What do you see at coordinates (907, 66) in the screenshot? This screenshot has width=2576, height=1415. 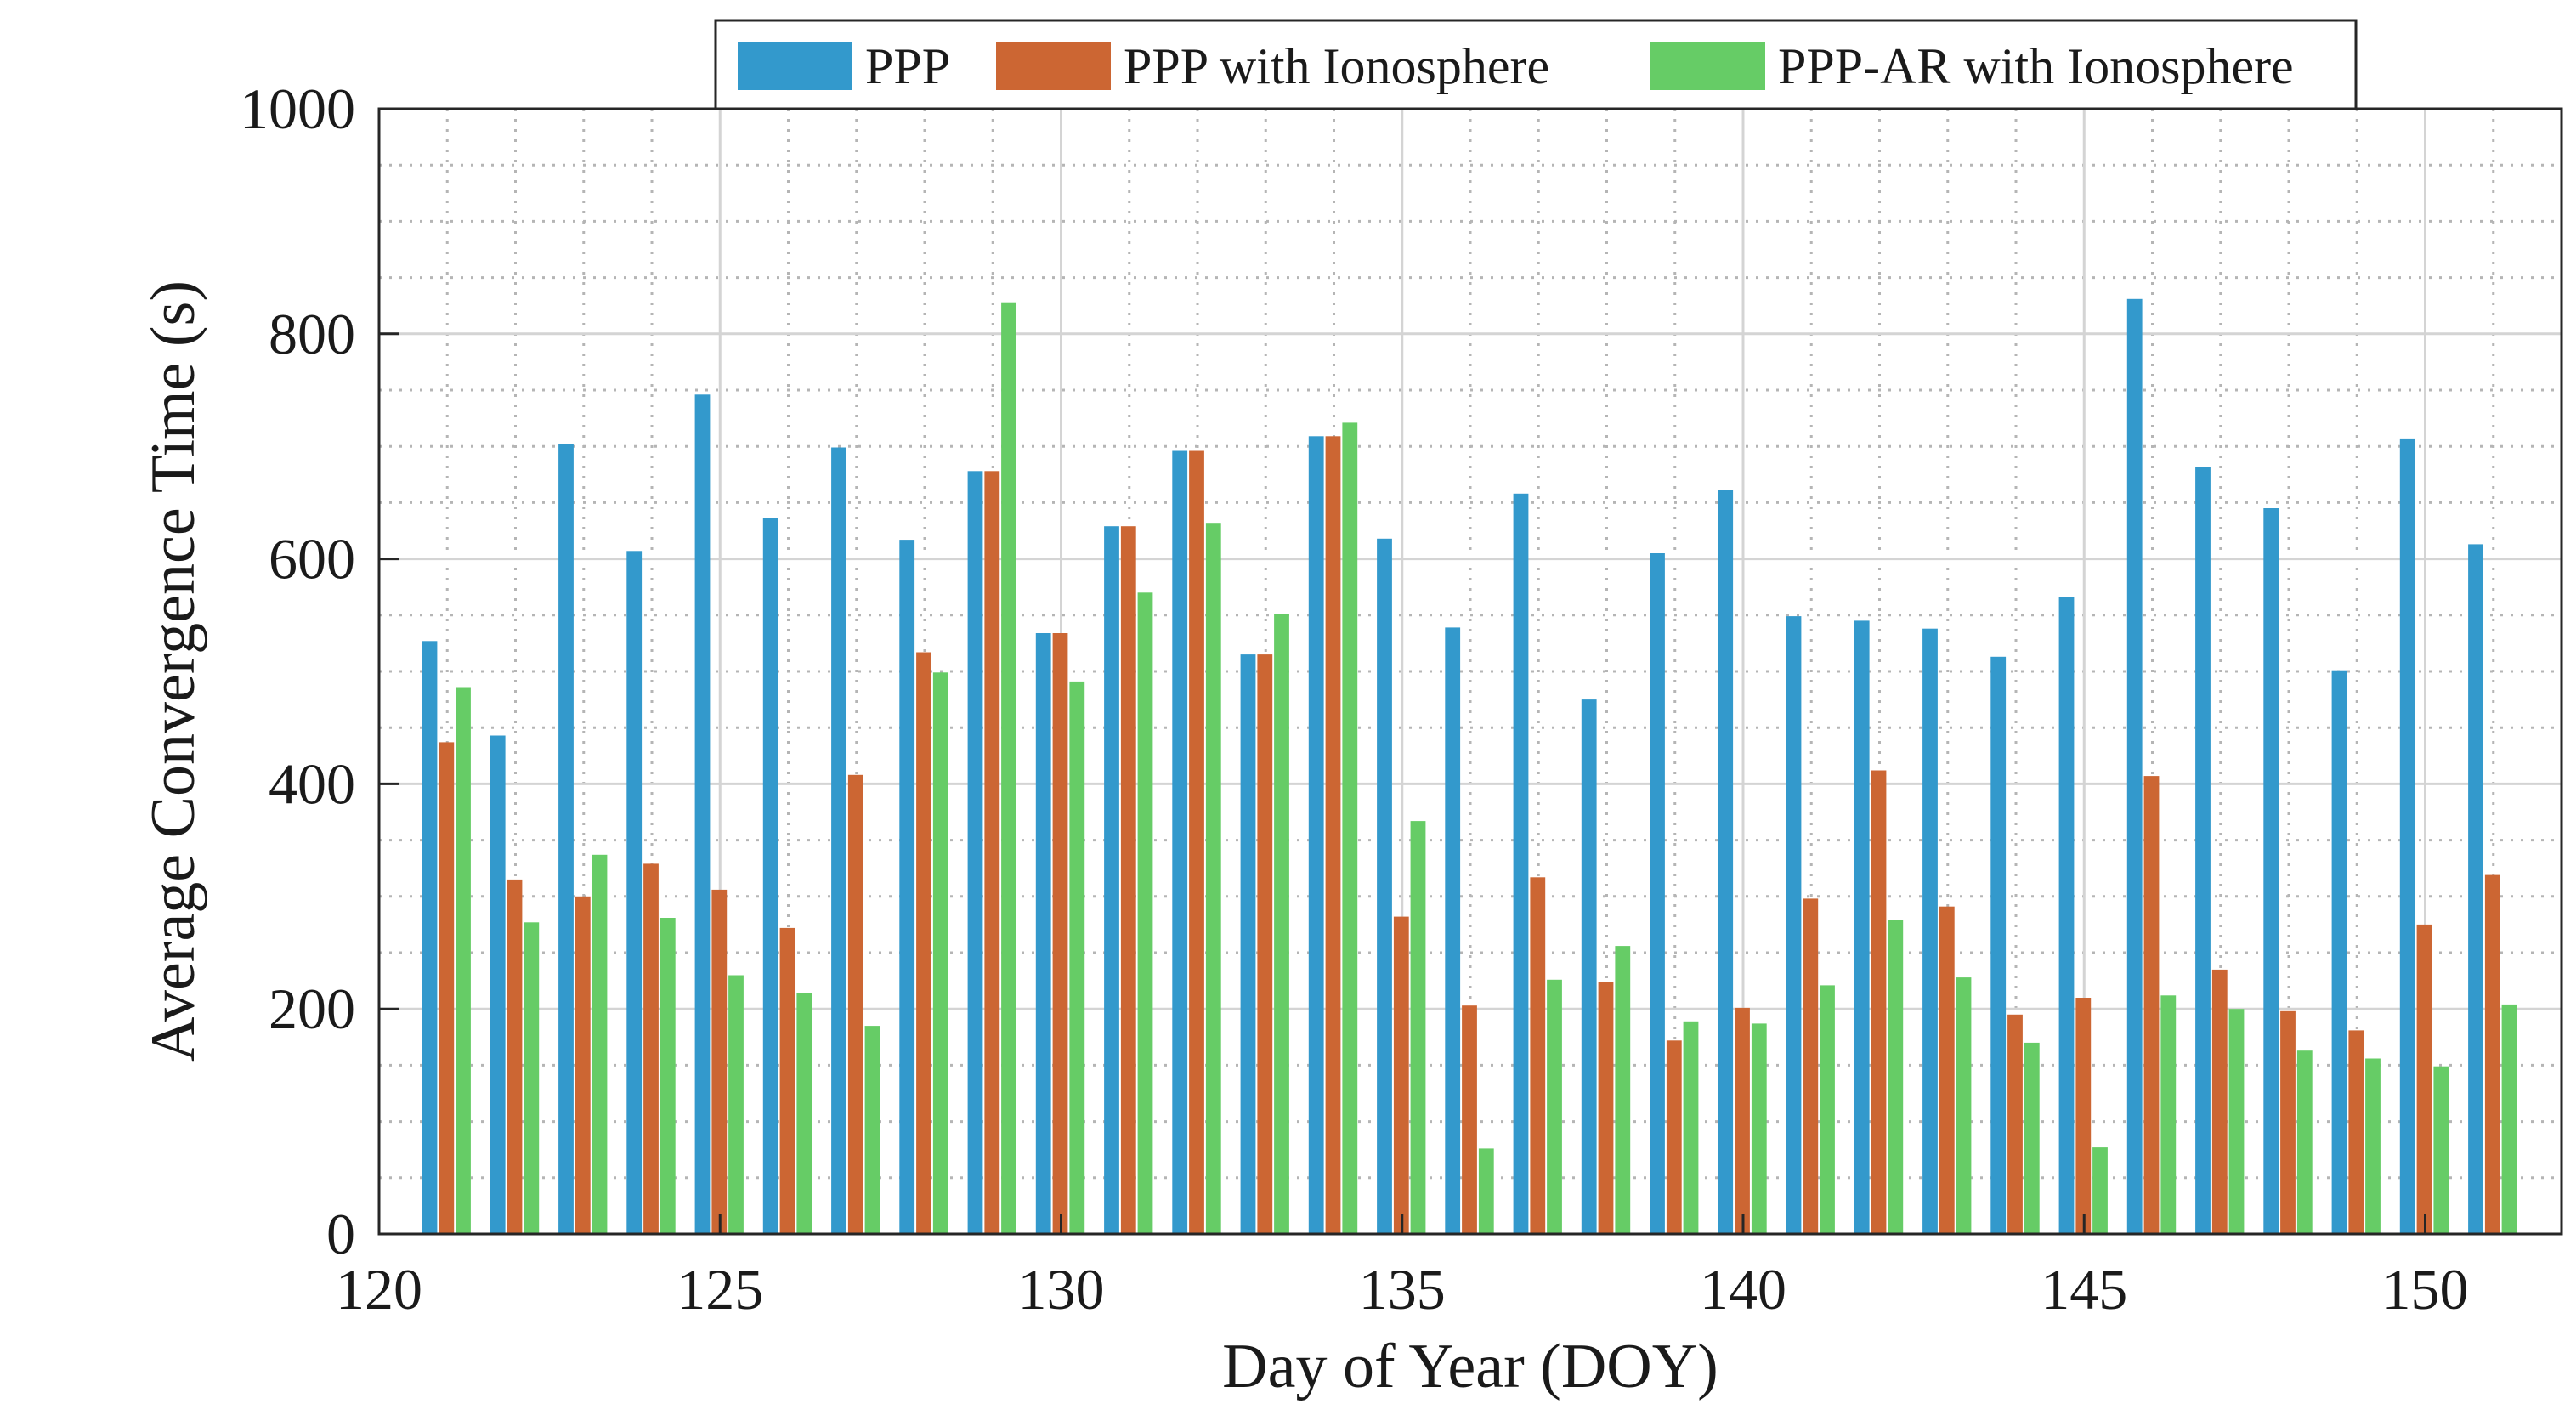 I see `legend-entry: PPP` at bounding box center [907, 66].